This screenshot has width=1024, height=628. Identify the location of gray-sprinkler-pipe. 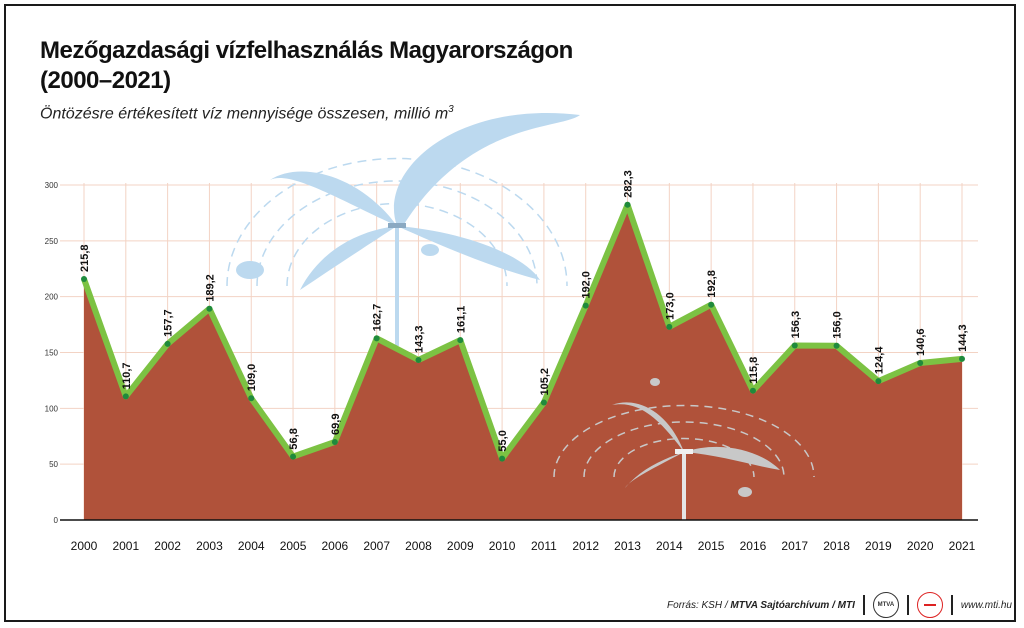
(684, 486).